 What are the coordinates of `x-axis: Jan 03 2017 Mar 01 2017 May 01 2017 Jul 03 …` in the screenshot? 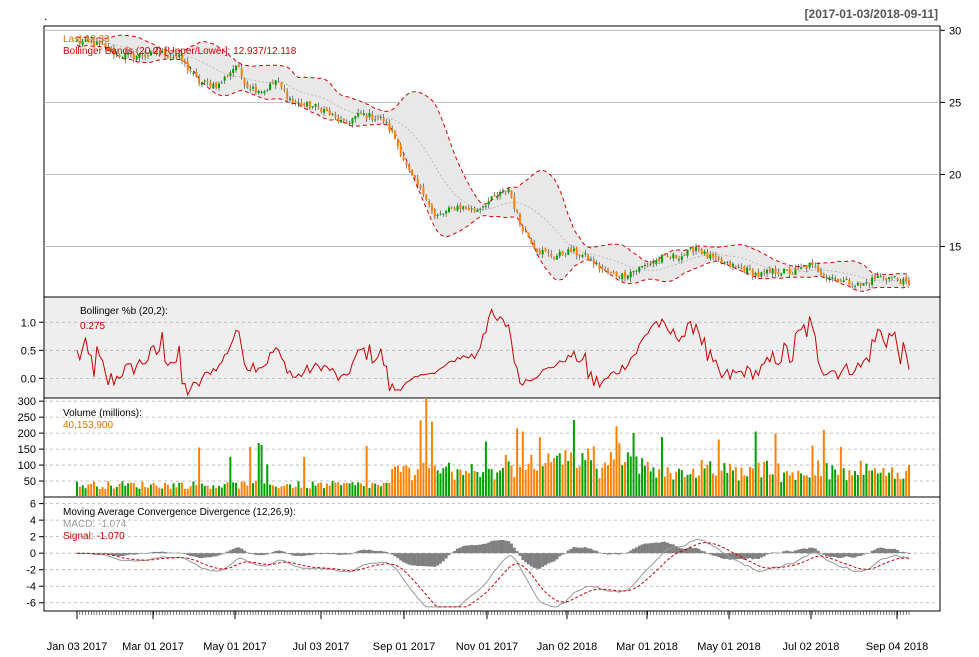 It's located at (487, 632).